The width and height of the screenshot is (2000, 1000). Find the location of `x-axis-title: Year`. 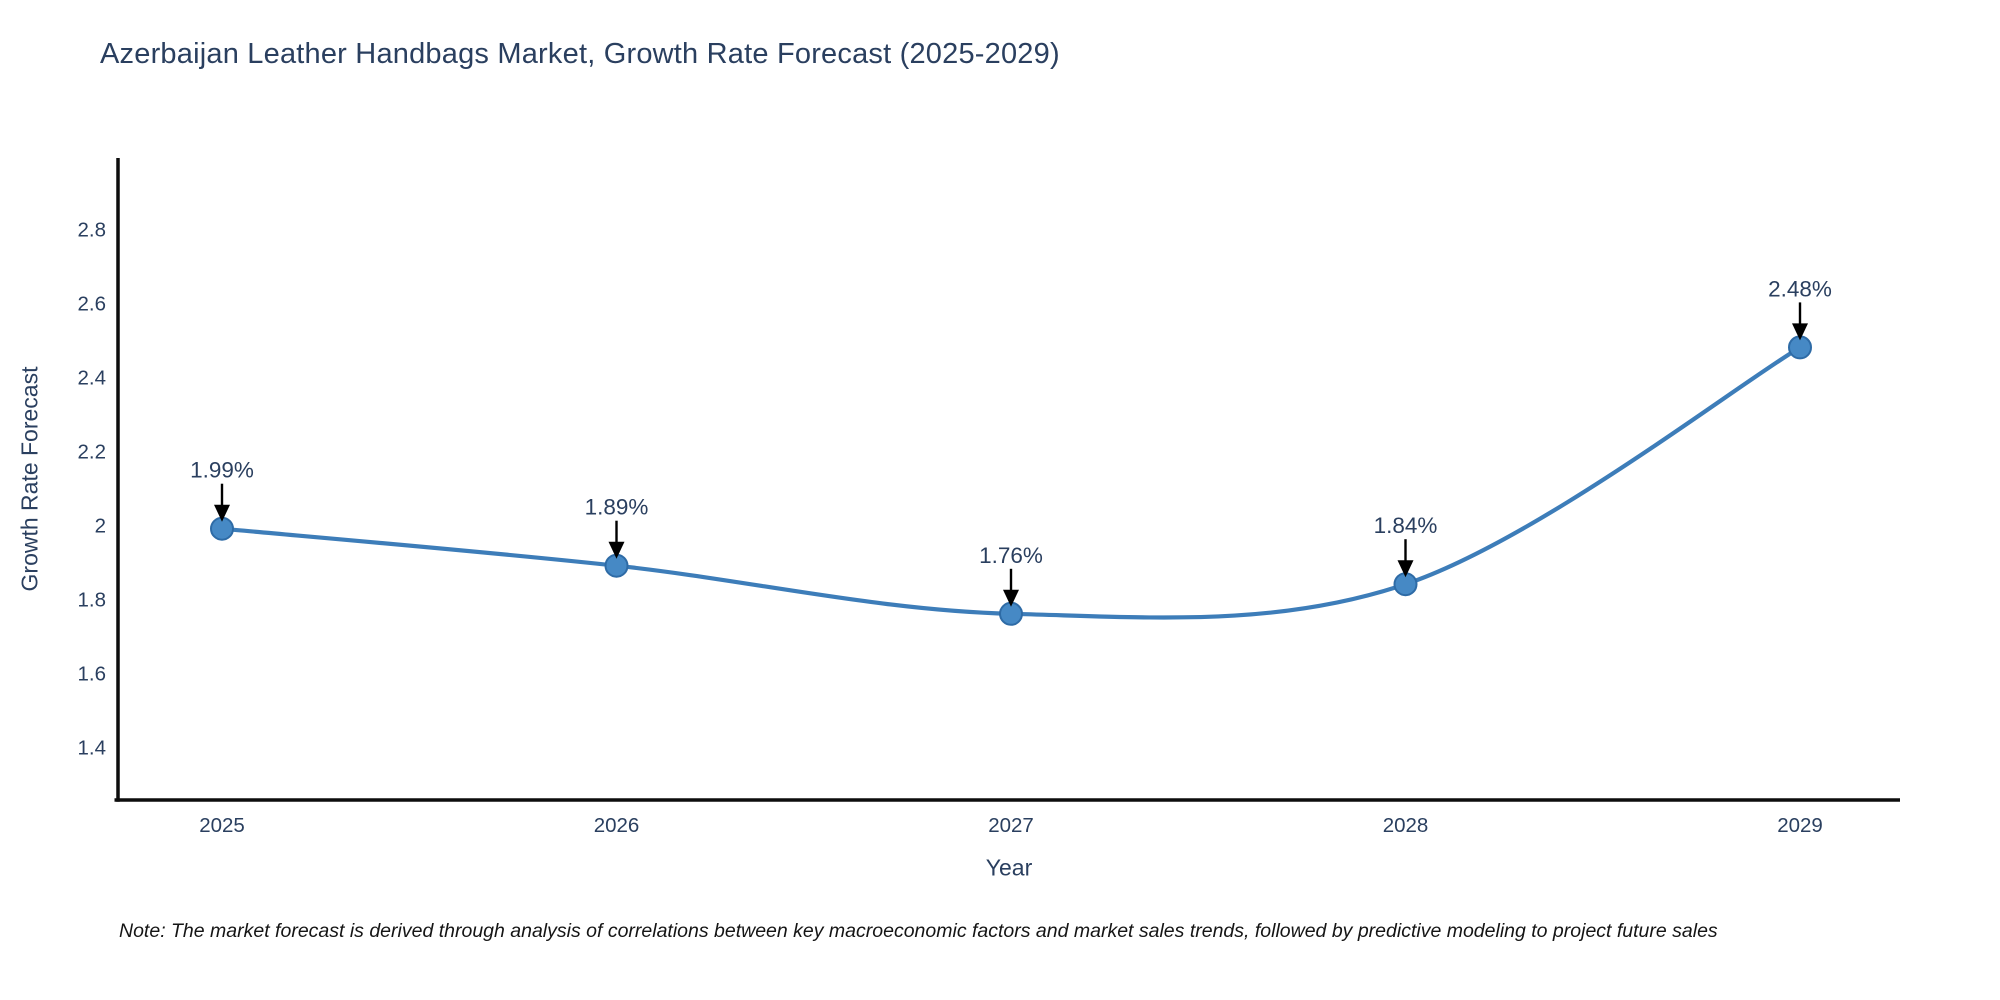

x-axis-title: Year is located at coordinates (1009, 867).